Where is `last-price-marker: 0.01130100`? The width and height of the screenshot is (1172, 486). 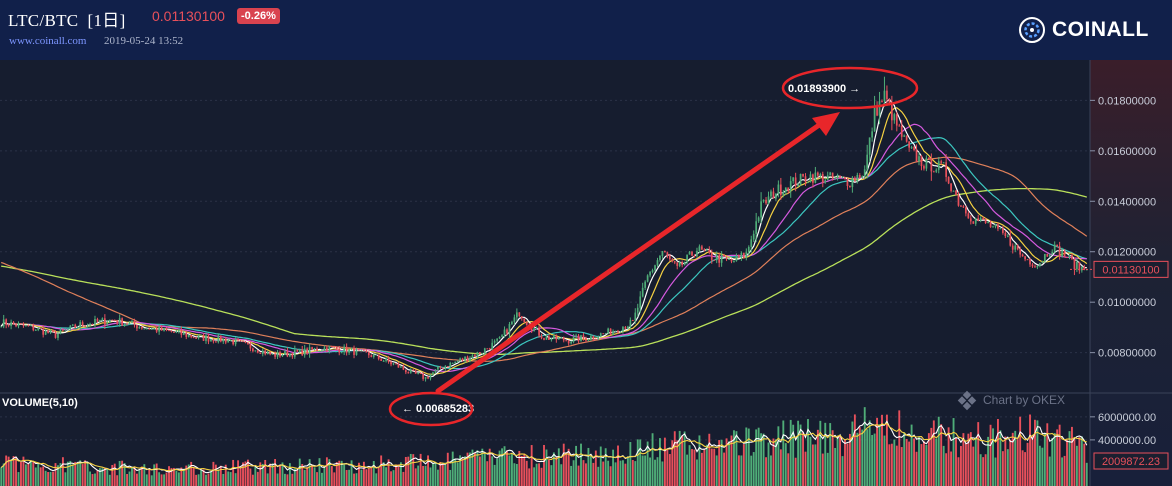 last-price-marker: 0.01130100 is located at coordinates (1119, 269).